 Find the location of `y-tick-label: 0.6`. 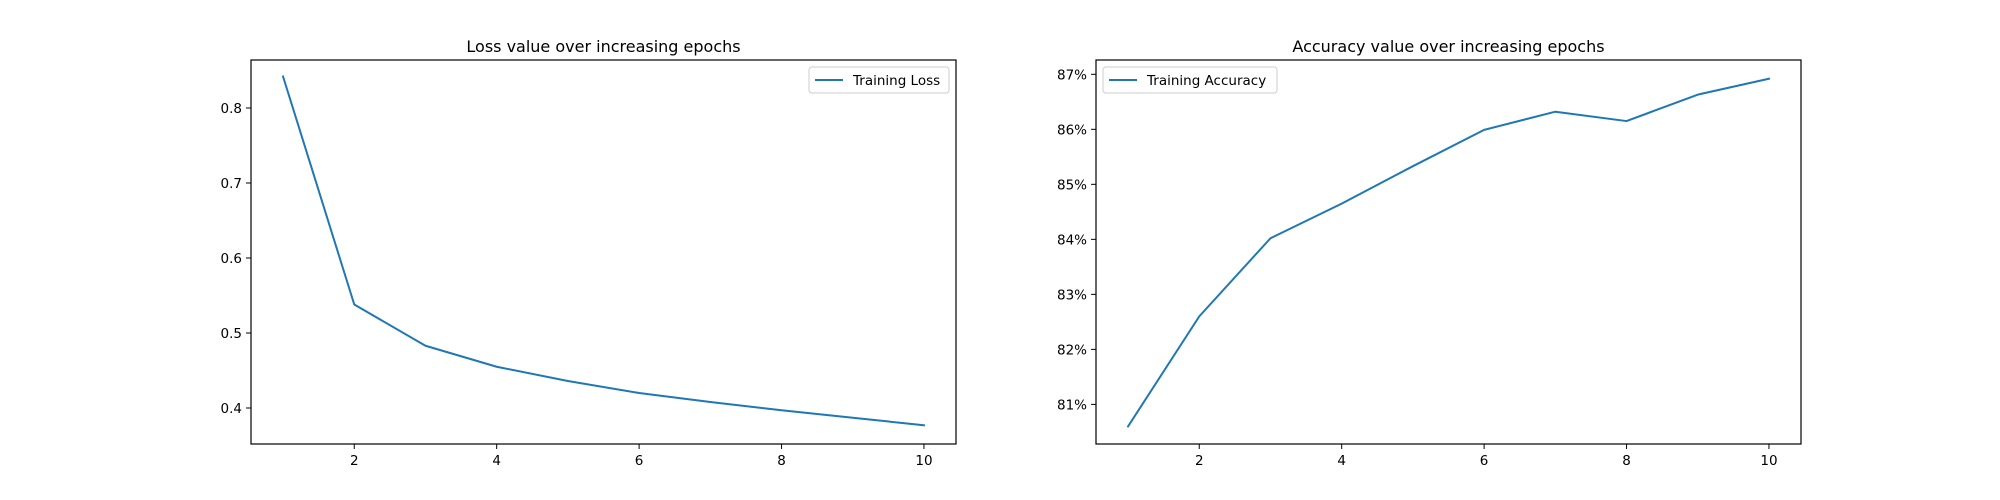

y-tick-label: 0.6 is located at coordinates (231, 259).